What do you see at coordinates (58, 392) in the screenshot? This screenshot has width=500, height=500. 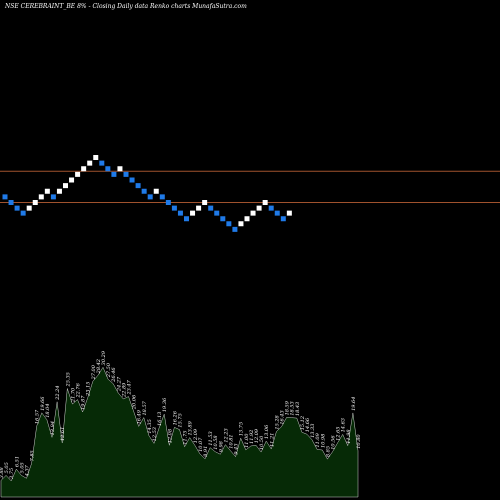 I see `volume-label-12: 22.24` at bounding box center [58, 392].